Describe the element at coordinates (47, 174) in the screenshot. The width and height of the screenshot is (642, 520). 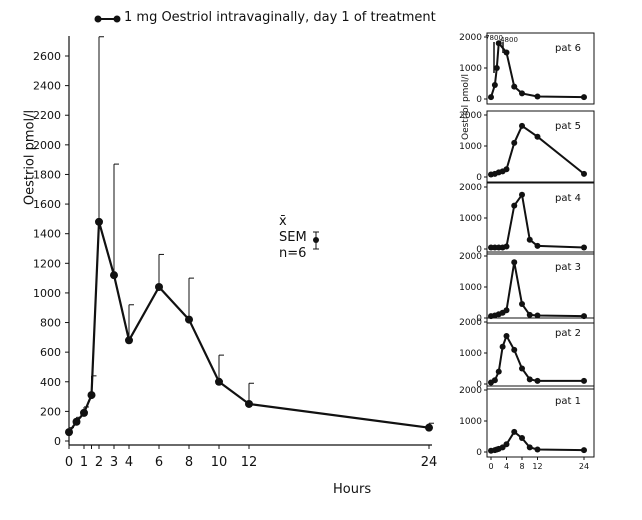
I see `y-tick-label: 1800` at that location.